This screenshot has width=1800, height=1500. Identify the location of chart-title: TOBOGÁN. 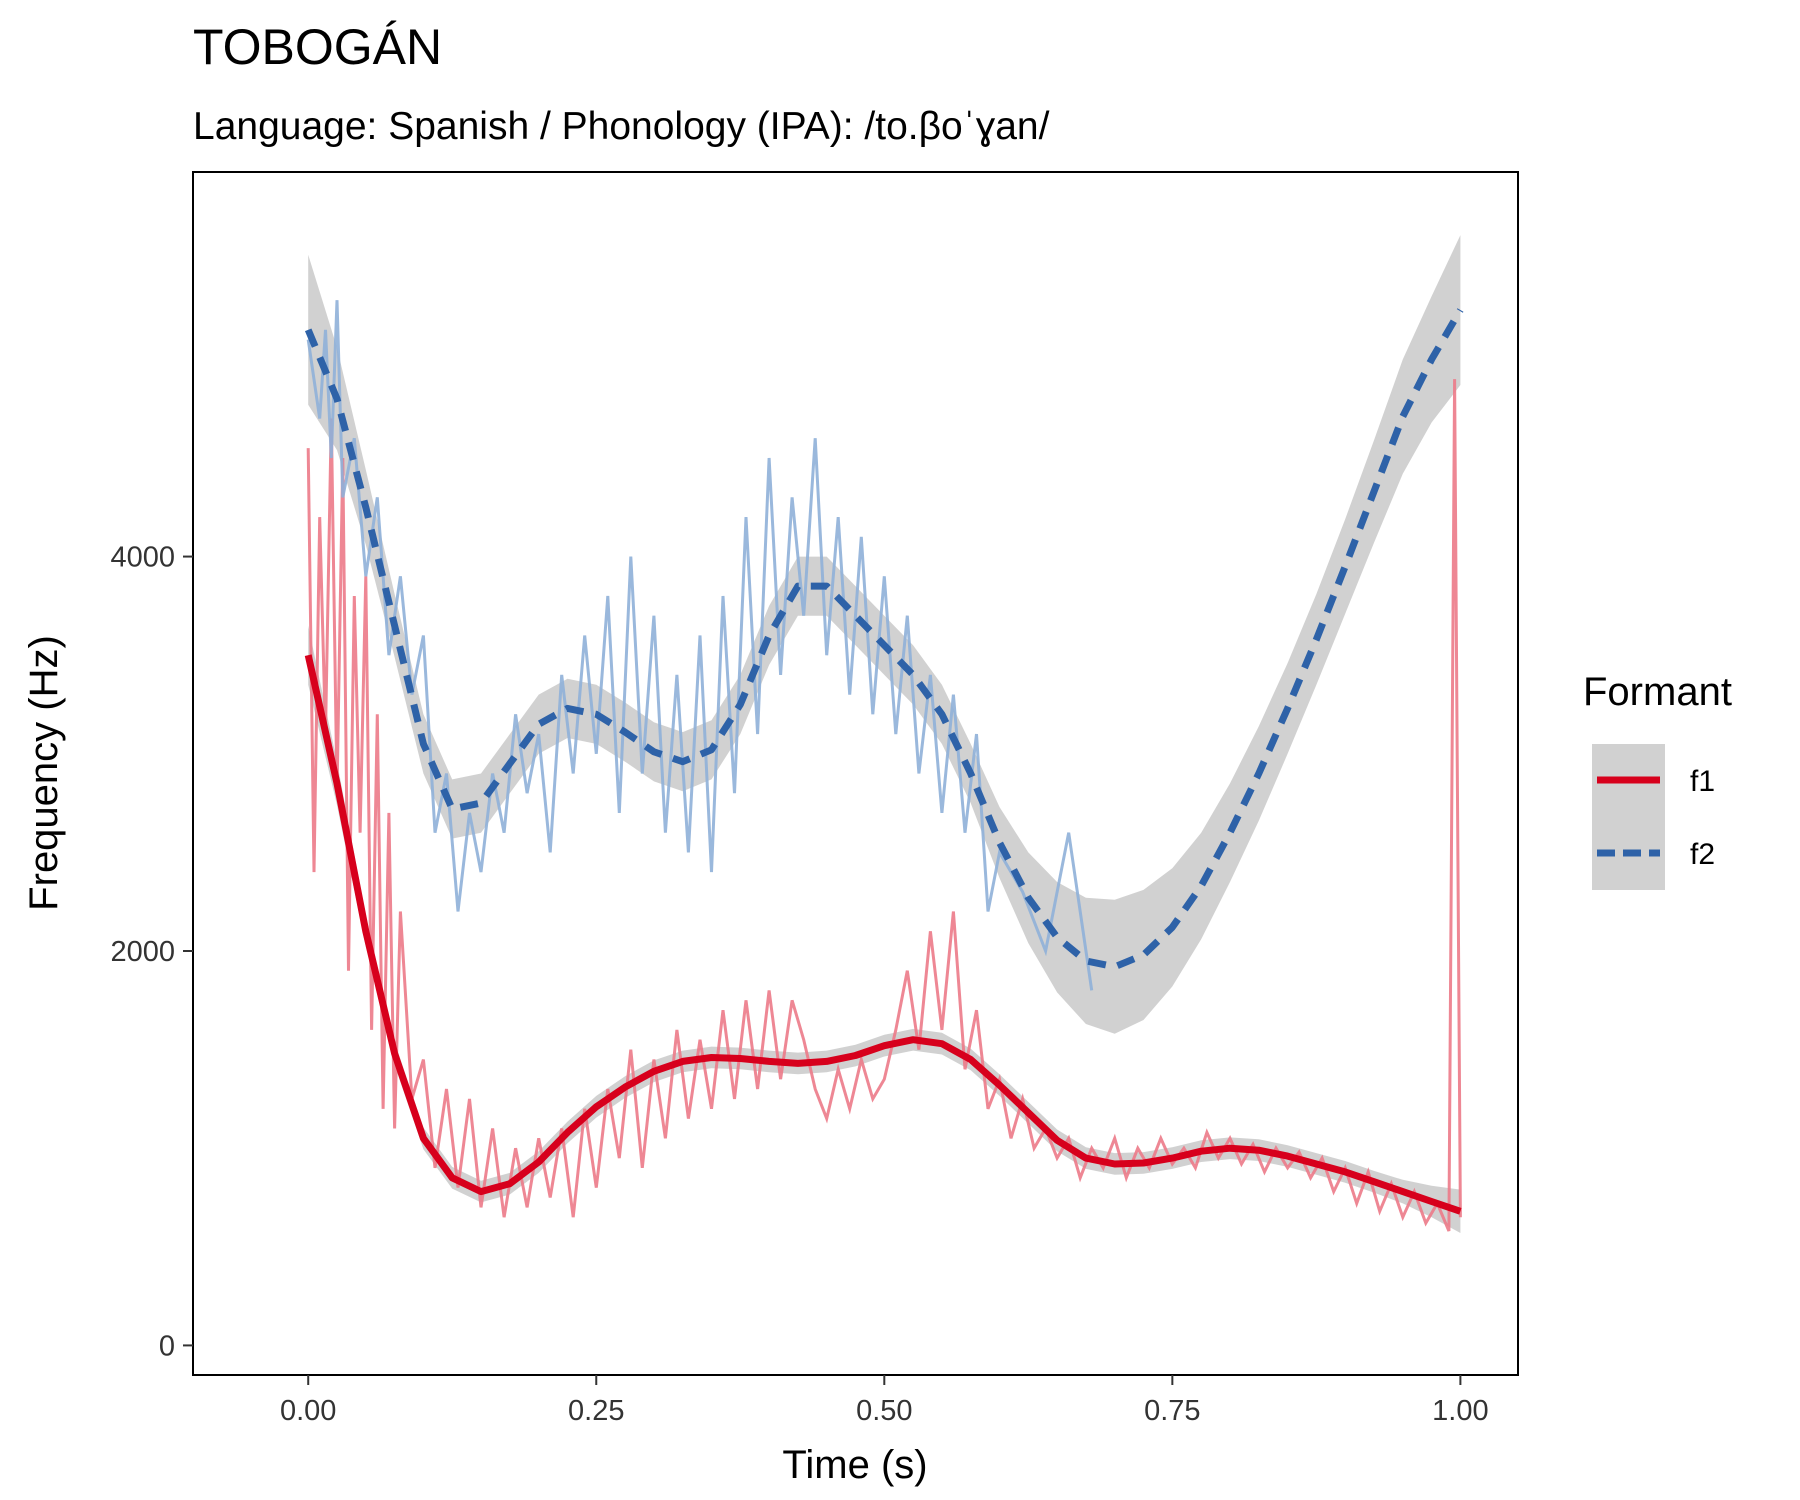
(317, 47).